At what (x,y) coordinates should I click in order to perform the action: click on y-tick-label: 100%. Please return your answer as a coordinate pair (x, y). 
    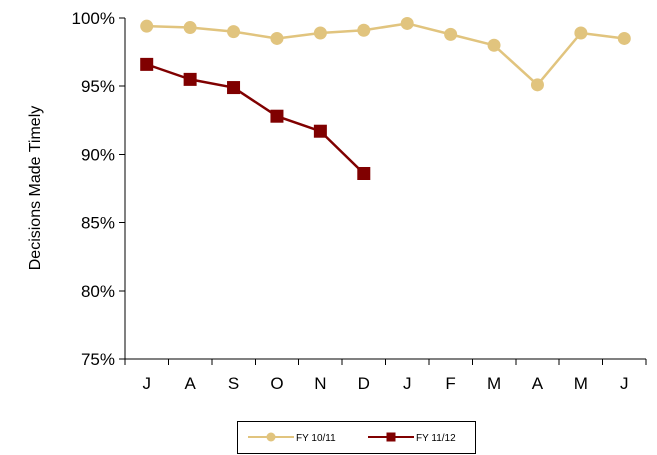
    Looking at the image, I should click on (93, 18).